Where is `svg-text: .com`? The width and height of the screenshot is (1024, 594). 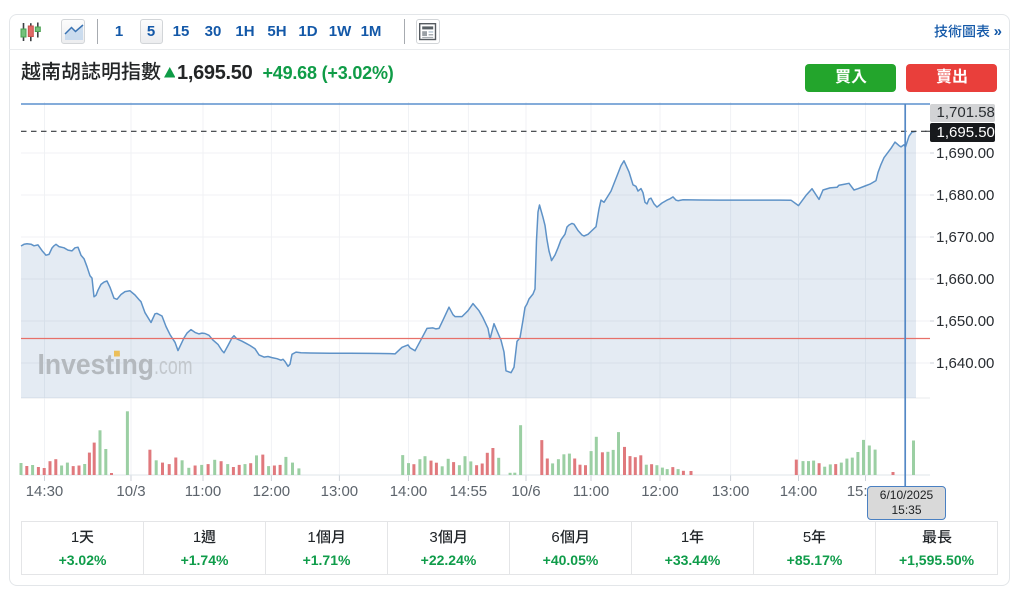
svg-text: .com is located at coordinates (173, 366).